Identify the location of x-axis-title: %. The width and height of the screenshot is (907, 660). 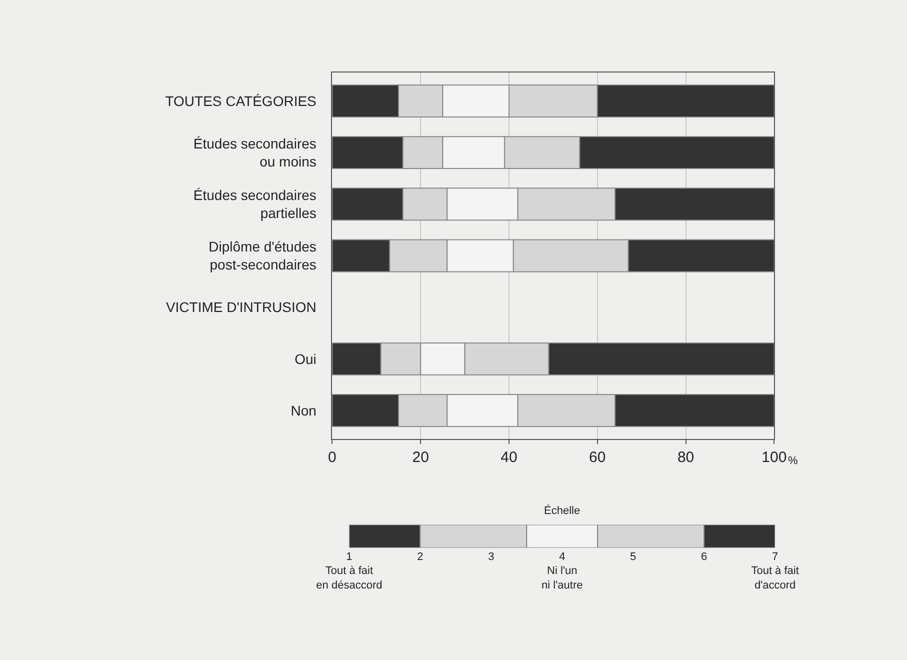
(793, 461).